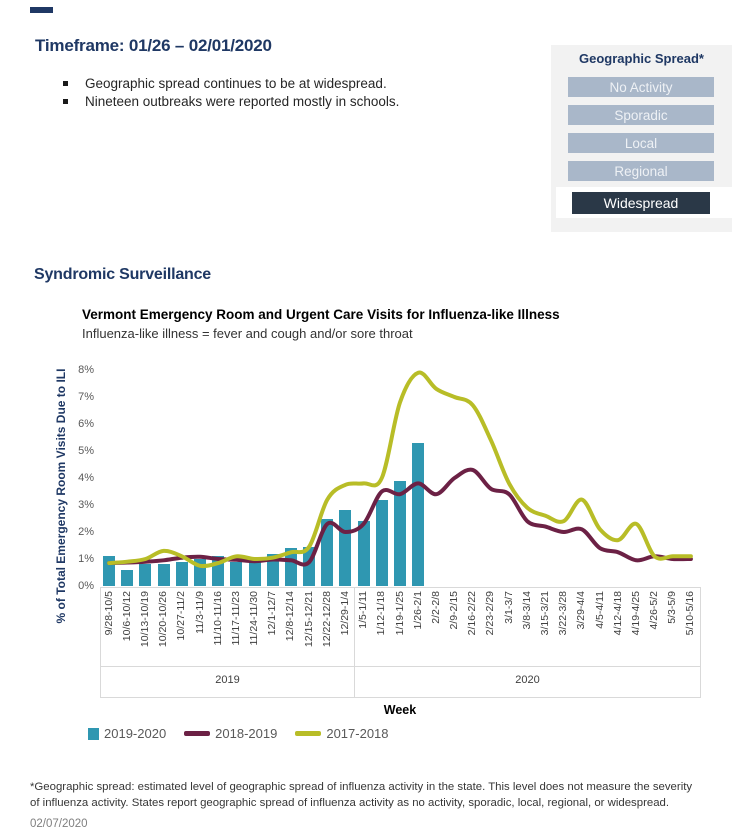 The image size is (739, 838). Describe the element at coordinates (326, 619) in the screenshot. I see `x-tick-label: 12/22-12/28` at that location.